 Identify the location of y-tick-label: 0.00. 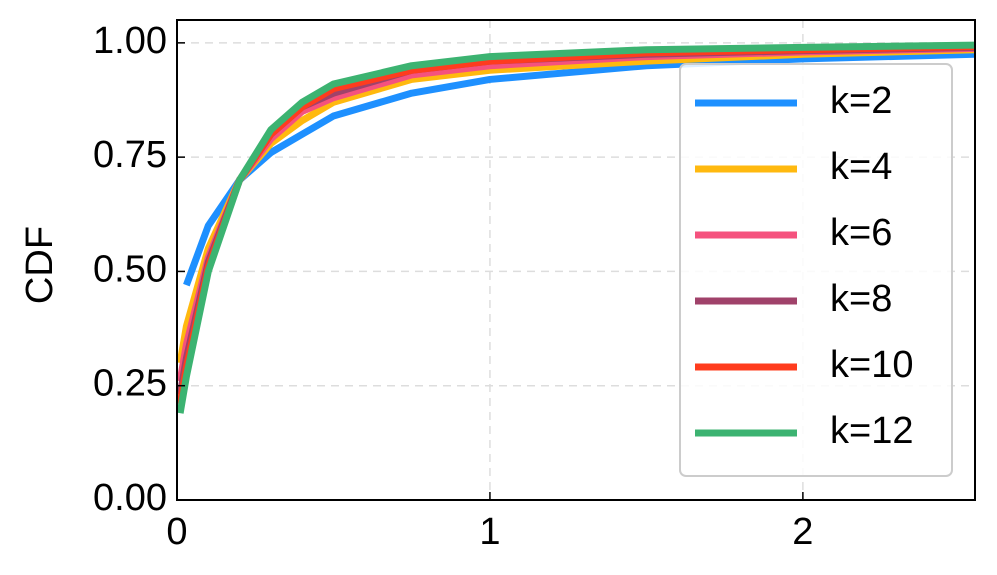
(130, 498).